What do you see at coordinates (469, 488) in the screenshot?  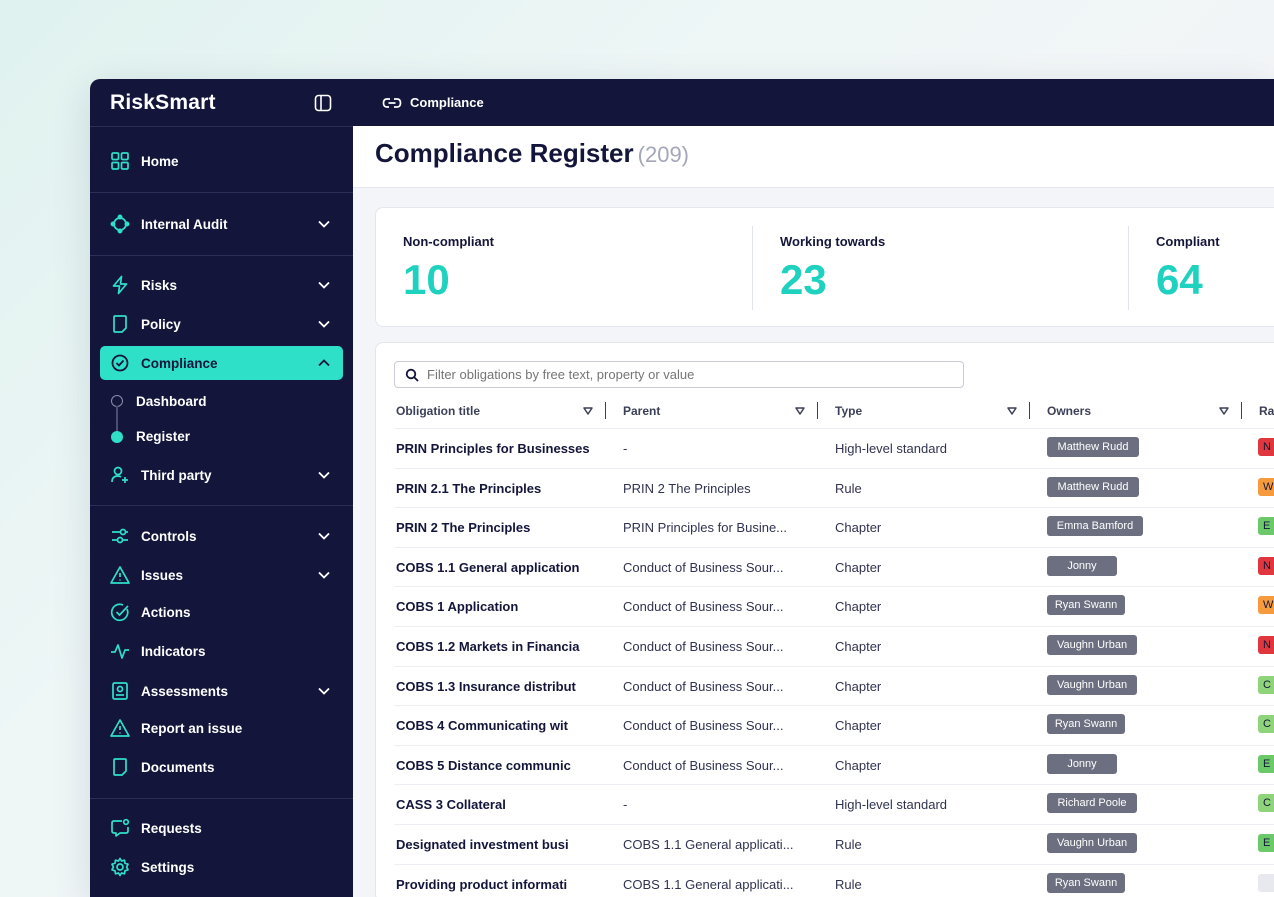 I see `cell-title: PRIN 2.1 The Principles` at bounding box center [469, 488].